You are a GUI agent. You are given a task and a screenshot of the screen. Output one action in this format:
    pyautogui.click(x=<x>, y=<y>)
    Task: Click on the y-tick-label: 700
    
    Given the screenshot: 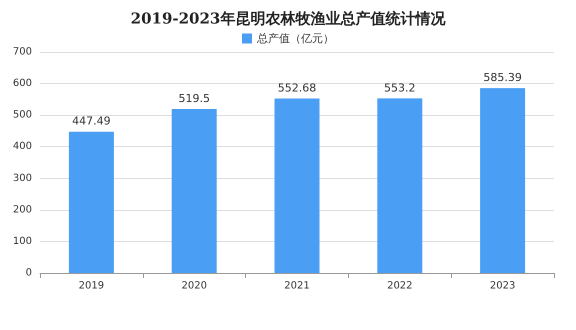 What is the action you would take?
    pyautogui.click(x=22, y=52)
    